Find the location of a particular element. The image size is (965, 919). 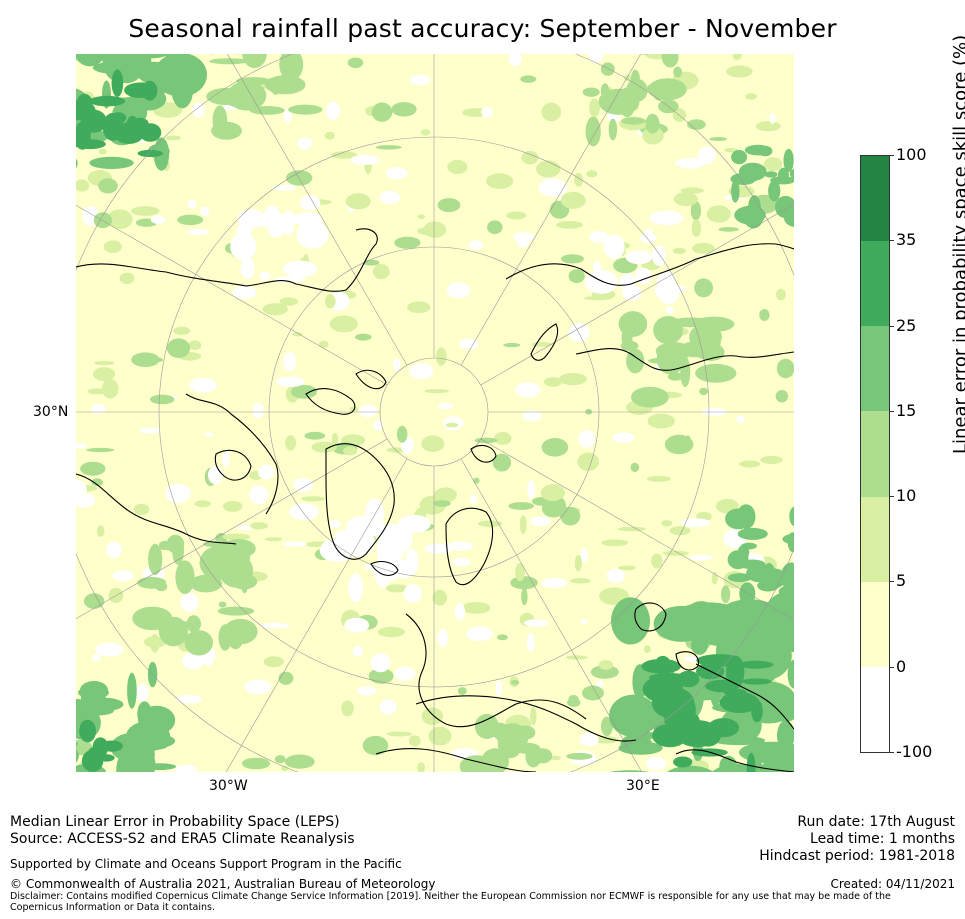

footer-run-date: Run date: 17th August is located at coordinates (876, 822).